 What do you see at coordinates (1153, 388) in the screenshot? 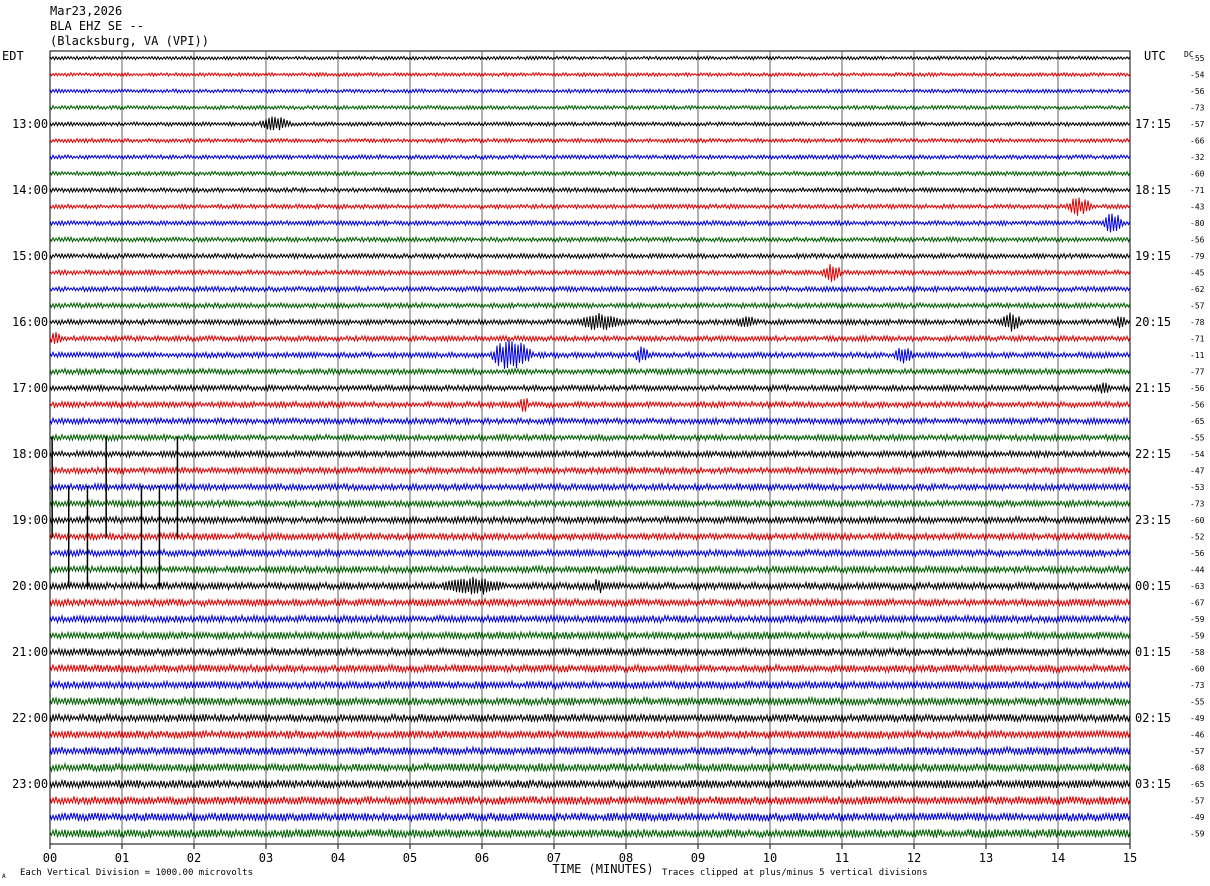
I see `right-hour-label: 21:15` at bounding box center [1153, 388].